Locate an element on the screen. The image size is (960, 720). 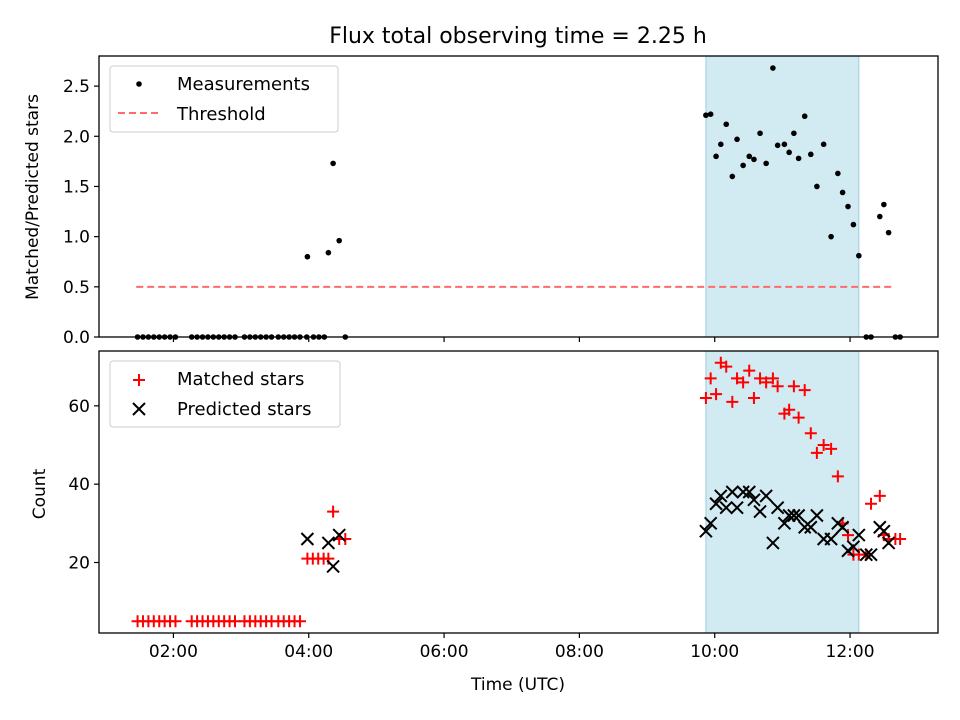
x-axis-label: Time (UTC) is located at coordinates (517, 685).